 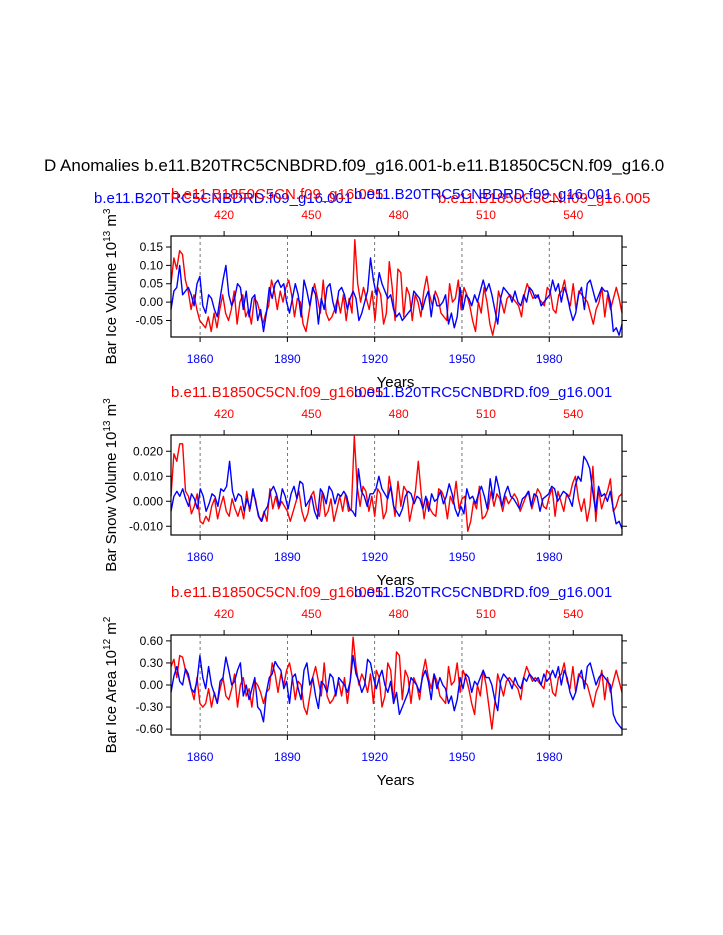 I want to click on panel1-y-tick-label-4: -0.05, so click(x=150, y=320).